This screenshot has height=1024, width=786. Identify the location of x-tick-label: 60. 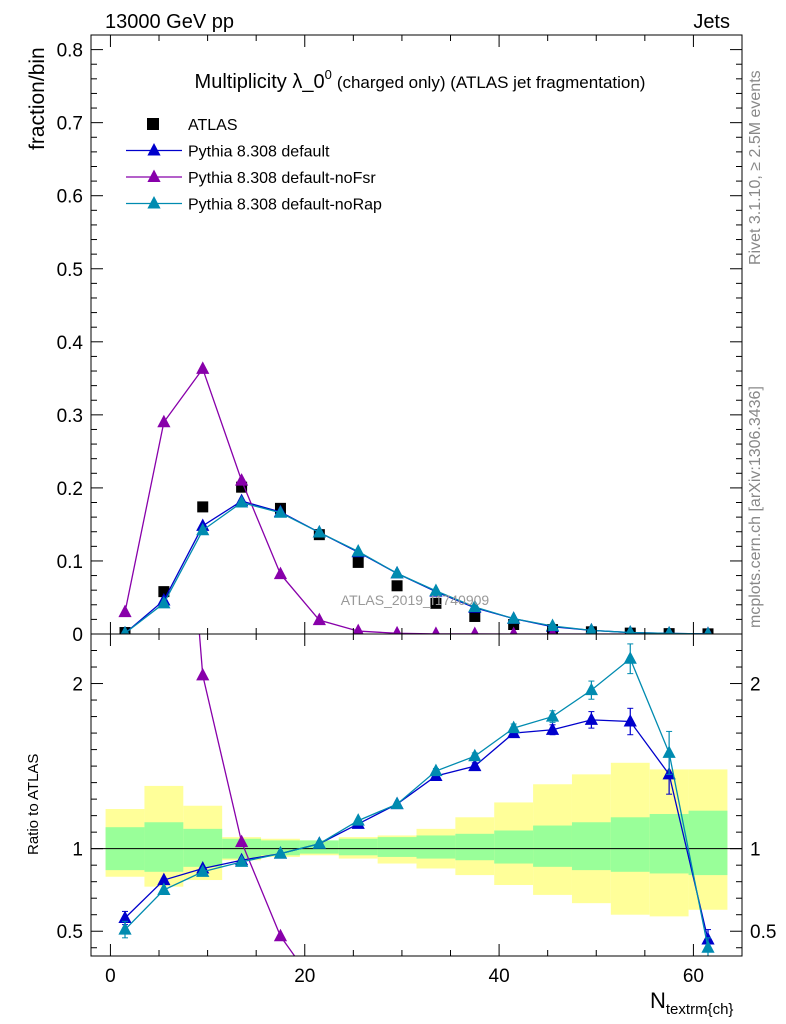
(693, 976).